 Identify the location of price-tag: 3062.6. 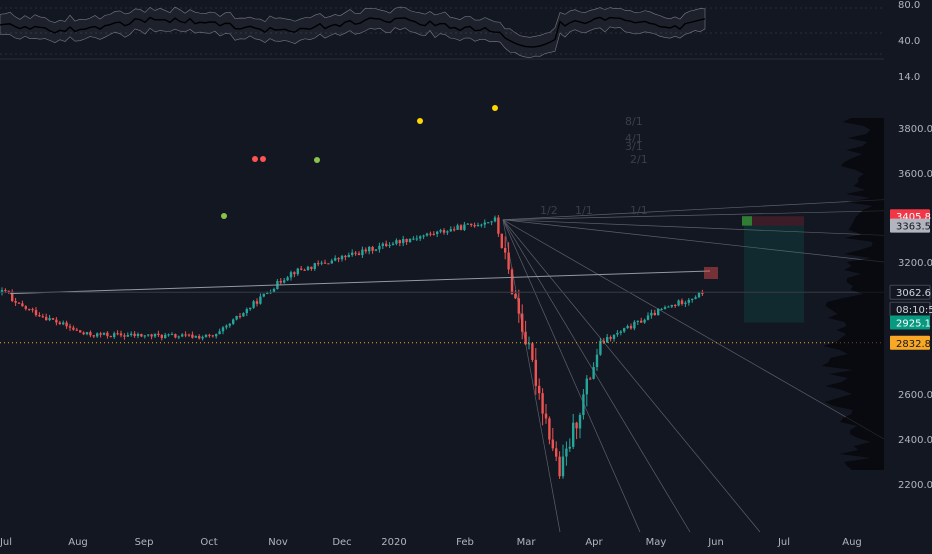
(910, 292).